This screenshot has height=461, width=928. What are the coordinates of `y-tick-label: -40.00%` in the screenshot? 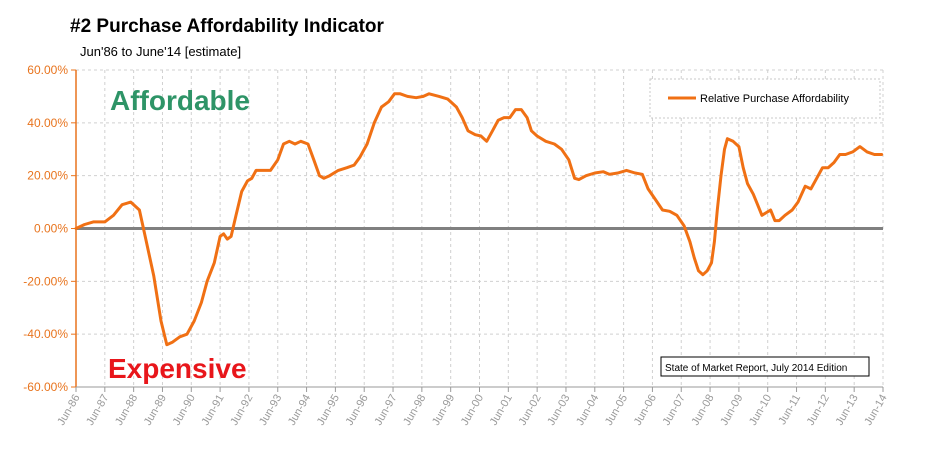 It's located at (45, 334).